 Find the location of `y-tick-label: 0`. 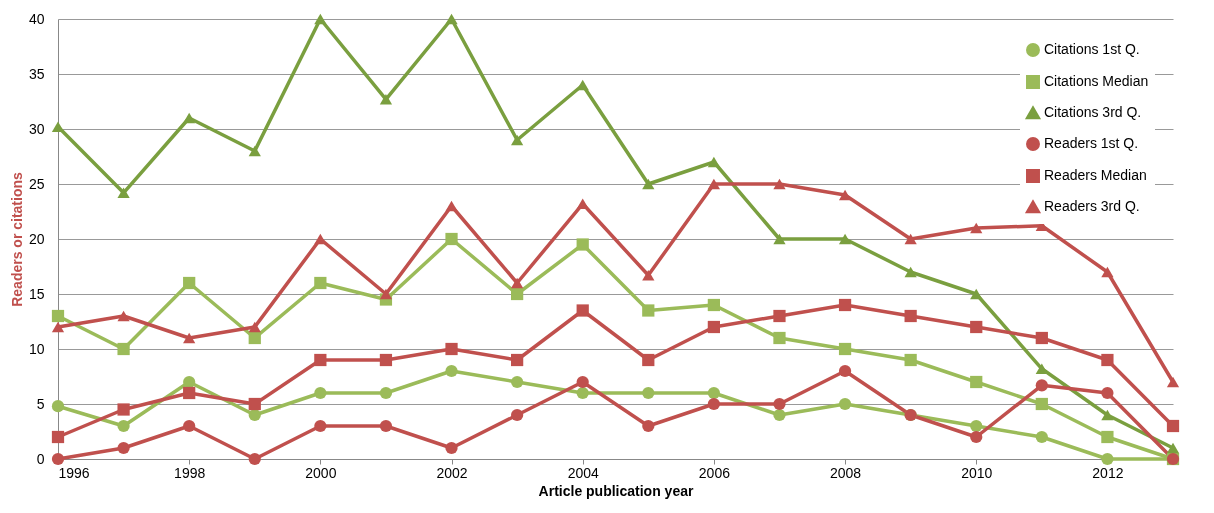

y-tick-label: 0 is located at coordinates (40, 458).